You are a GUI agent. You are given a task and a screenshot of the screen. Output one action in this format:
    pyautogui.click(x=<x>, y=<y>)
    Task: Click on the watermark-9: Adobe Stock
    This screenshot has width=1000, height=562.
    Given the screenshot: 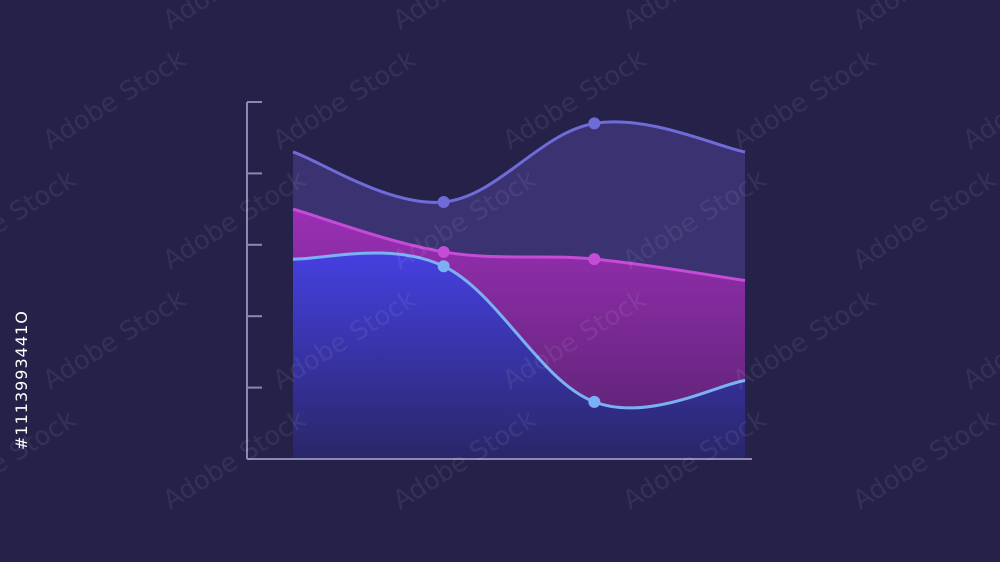 What is the action you would take?
    pyautogui.click(x=979, y=100)
    